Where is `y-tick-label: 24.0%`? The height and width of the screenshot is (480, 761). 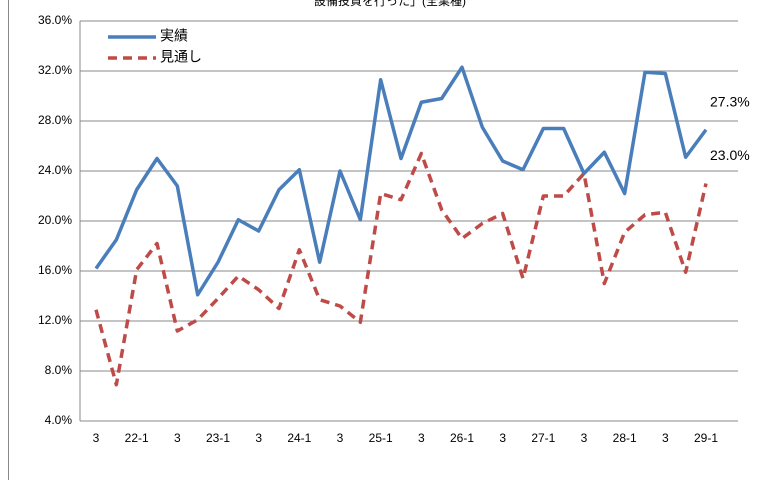
y-tick-label: 24.0% is located at coordinates (55, 170).